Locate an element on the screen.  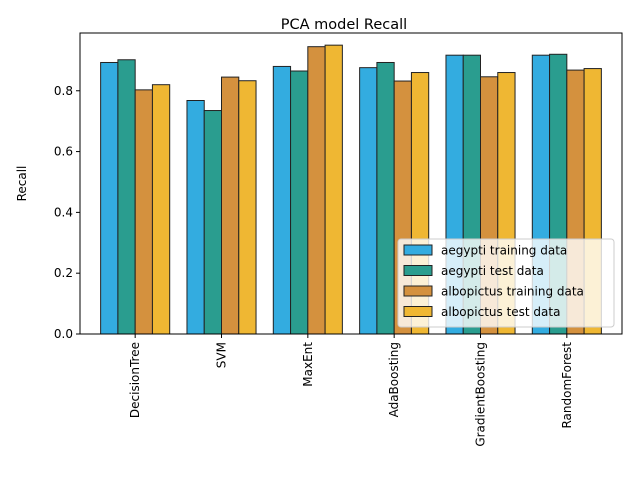
y-axis-label: Recall is located at coordinates (22, 184).